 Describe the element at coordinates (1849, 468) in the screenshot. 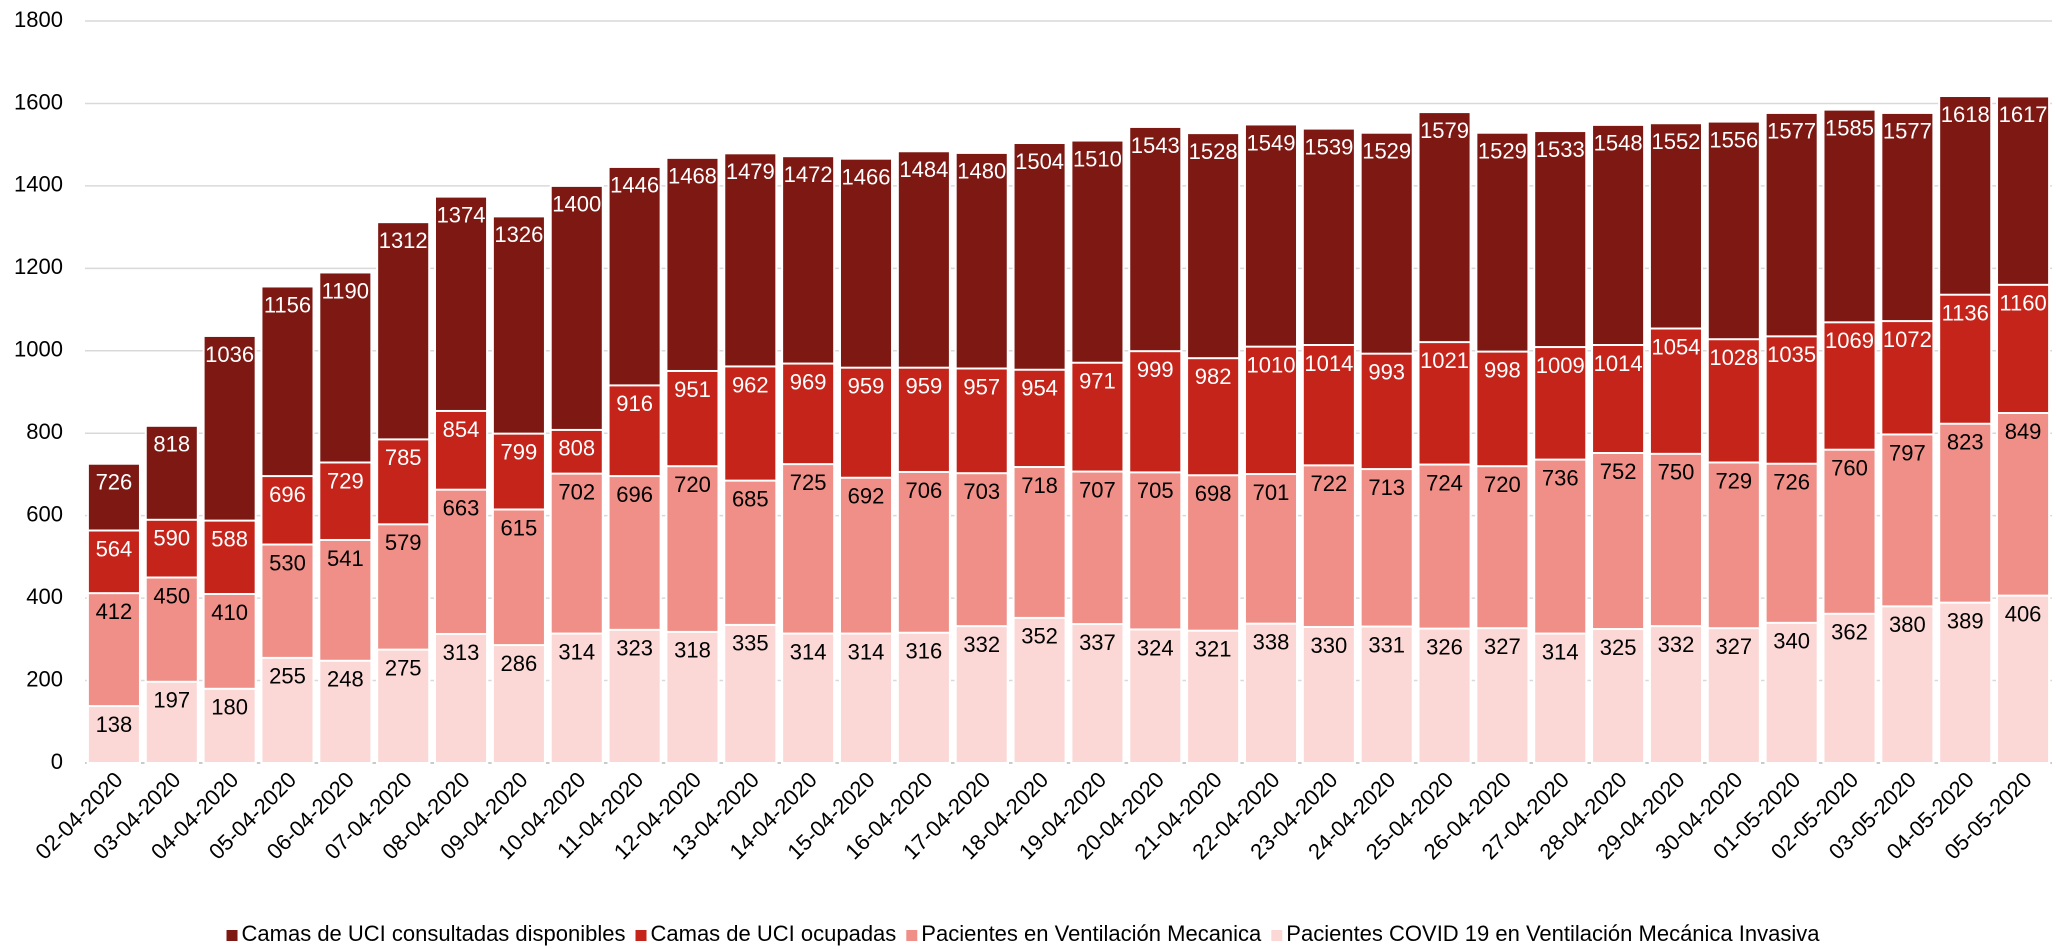

I see `data-label: 760` at that location.